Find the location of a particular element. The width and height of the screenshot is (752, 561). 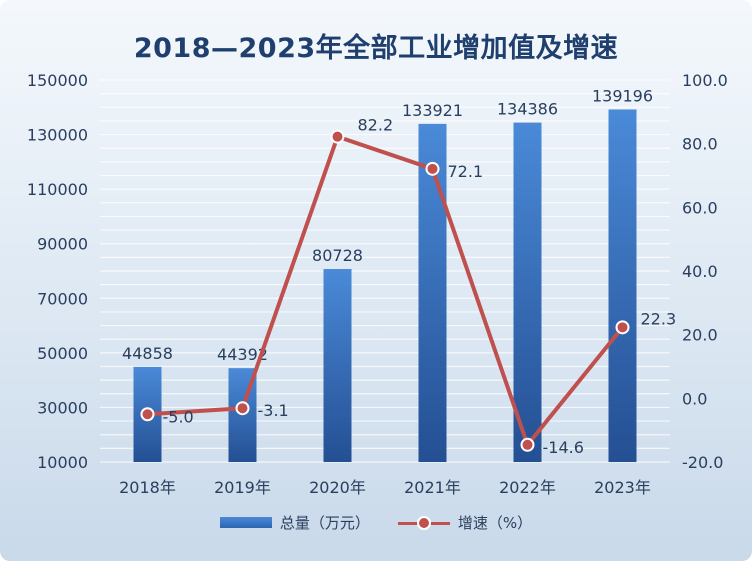

y-right-tick-label: 0.0 is located at coordinates (694, 398).